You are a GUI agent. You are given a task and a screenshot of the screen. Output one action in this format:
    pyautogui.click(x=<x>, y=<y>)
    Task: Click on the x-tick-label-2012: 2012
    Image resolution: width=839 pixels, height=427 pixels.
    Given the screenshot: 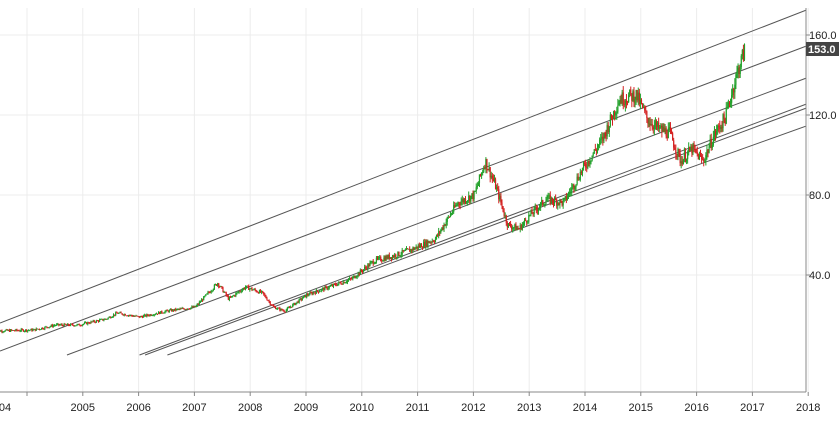 What is the action you would take?
    pyautogui.click(x=473, y=408)
    